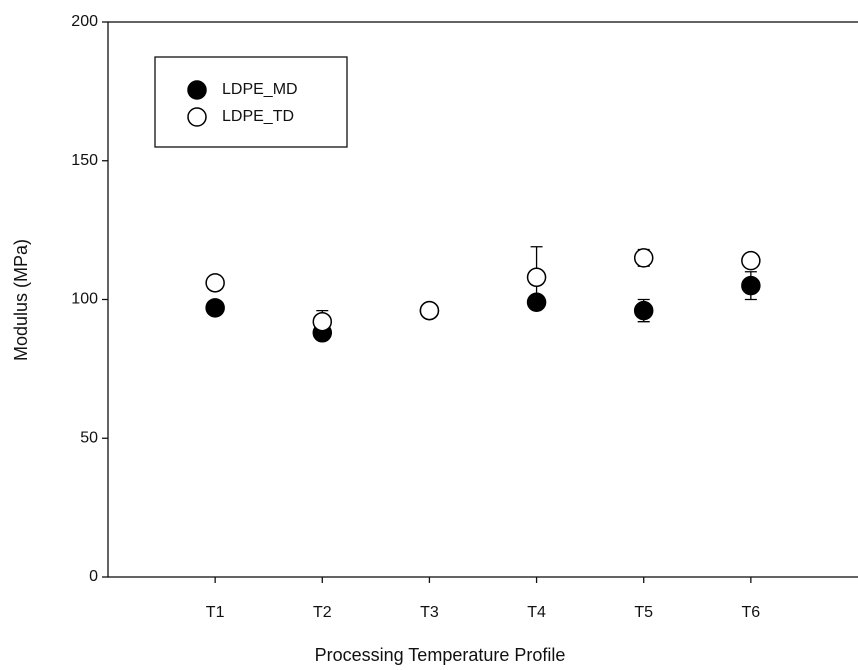 This screenshot has width=858, height=670. Describe the element at coordinates (89, 437) in the screenshot. I see `y-tick-label: 50` at that location.